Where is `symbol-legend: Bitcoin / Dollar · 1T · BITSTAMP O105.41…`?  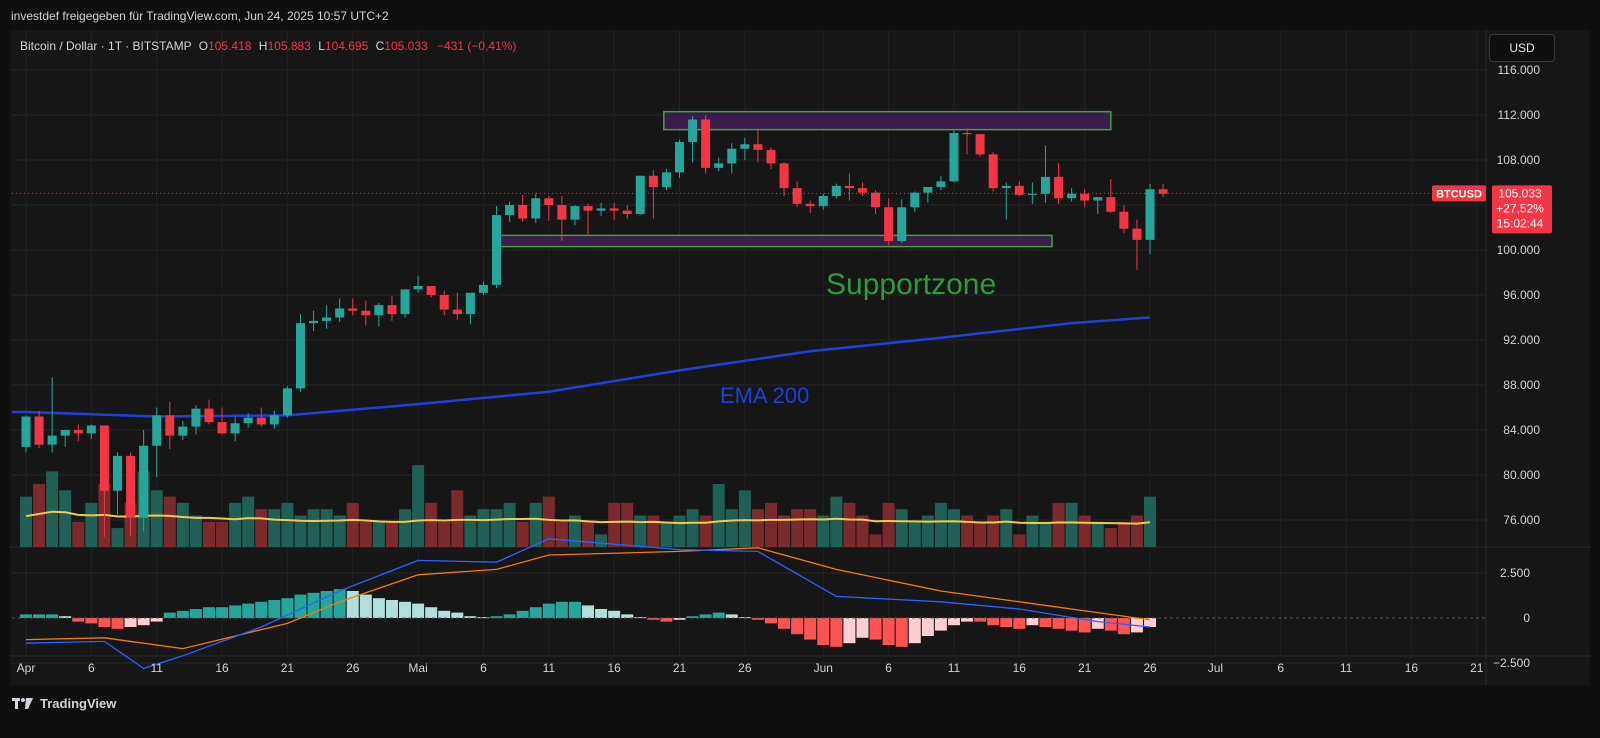 symbol-legend: Bitcoin / Dollar · 1T · BITSTAMP O105.41… is located at coordinates (268, 46).